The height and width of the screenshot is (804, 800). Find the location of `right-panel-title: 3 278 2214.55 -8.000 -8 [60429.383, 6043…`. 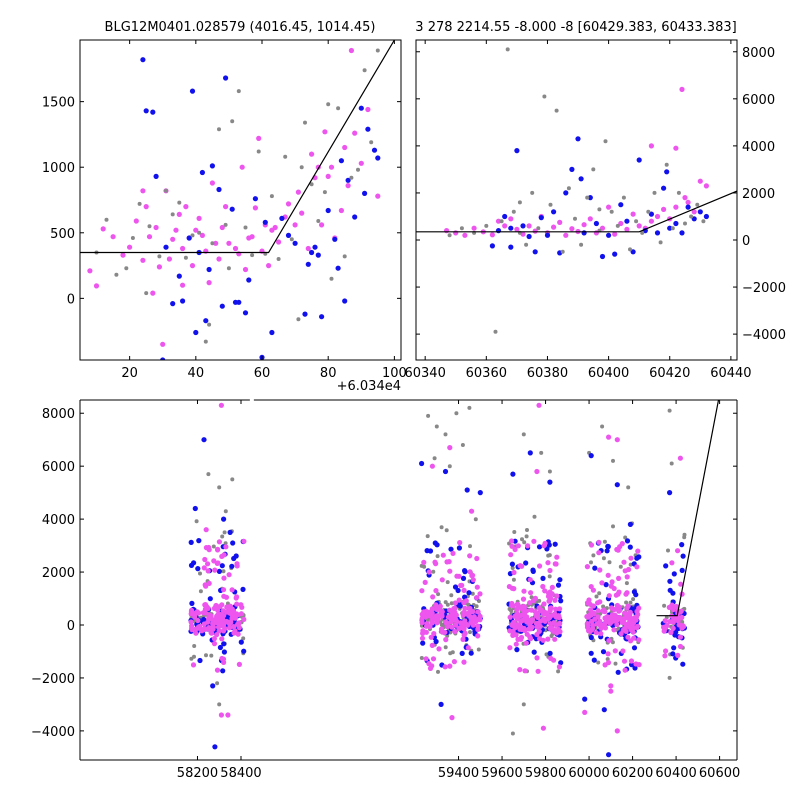

right-panel-title: 3 278 2214.55 -8.000 -8 [60429.383, 6043… is located at coordinates (575, 27).